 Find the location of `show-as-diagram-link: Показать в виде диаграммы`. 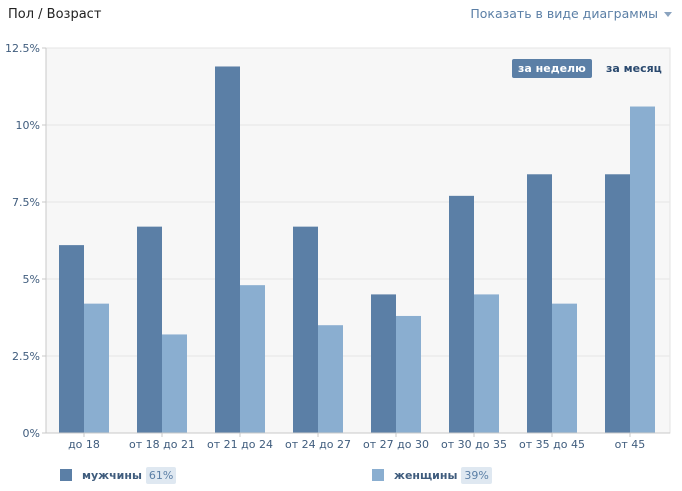

show-as-diagram-link: Показать в виде диаграммы is located at coordinates (571, 13).